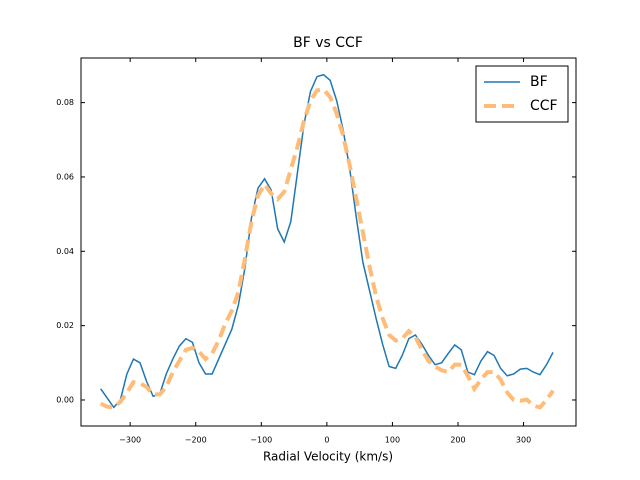  What do you see at coordinates (392, 440) in the screenshot?
I see `x-tick-label: 100` at bounding box center [392, 440].